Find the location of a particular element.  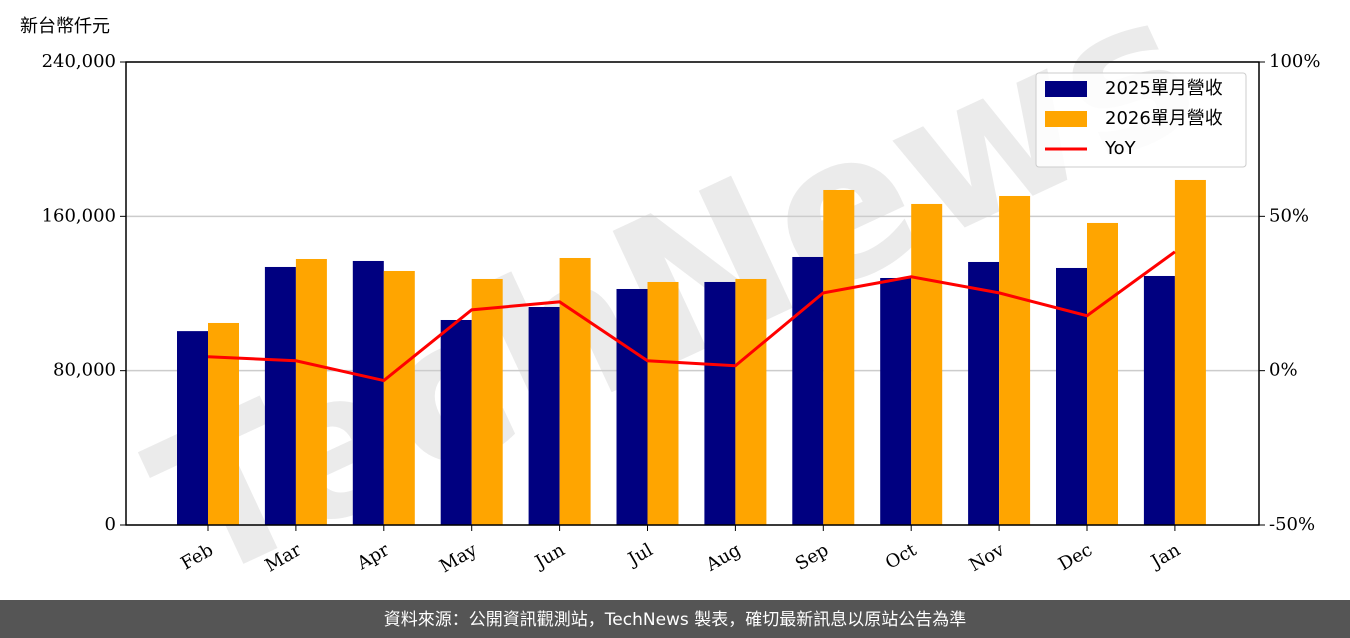

legend-box is located at coordinates (1141, 120).